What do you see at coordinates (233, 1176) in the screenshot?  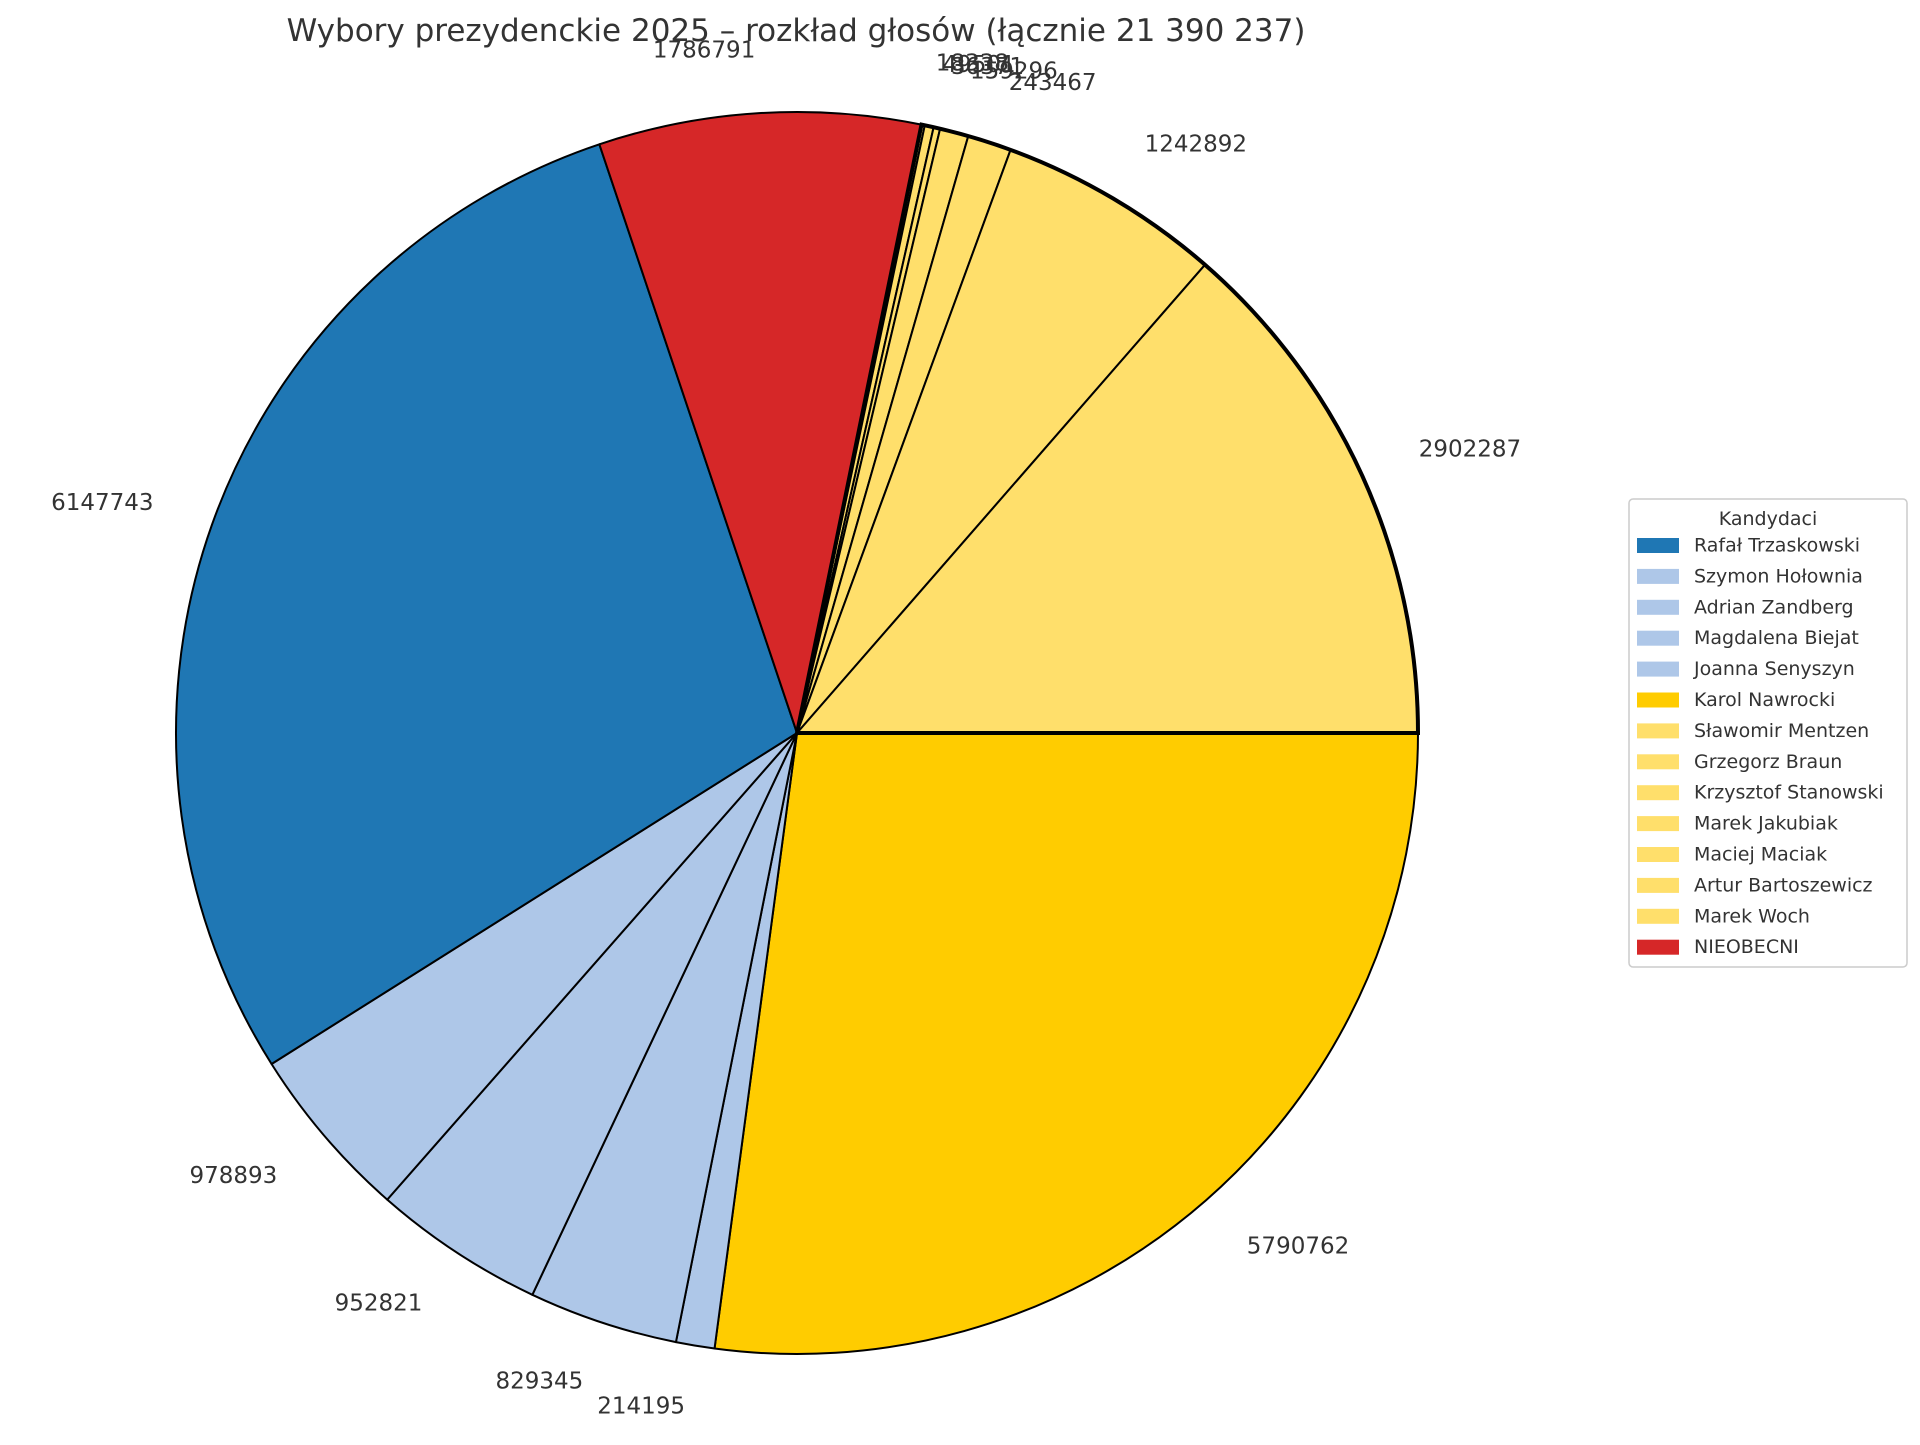 I see `slice-label-szymon-holownia: 978893` at bounding box center [233, 1176].